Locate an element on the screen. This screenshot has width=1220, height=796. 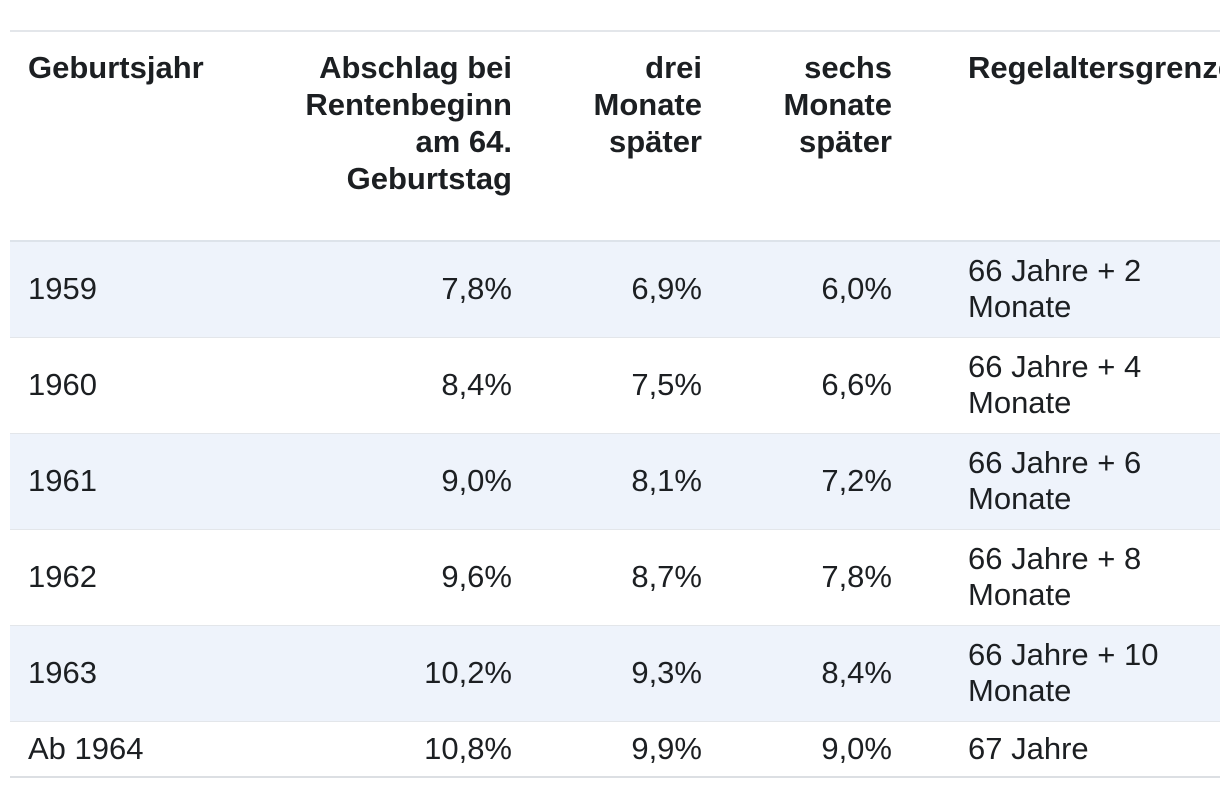
six-months-later-cell: 6,6% is located at coordinates (856, 384).